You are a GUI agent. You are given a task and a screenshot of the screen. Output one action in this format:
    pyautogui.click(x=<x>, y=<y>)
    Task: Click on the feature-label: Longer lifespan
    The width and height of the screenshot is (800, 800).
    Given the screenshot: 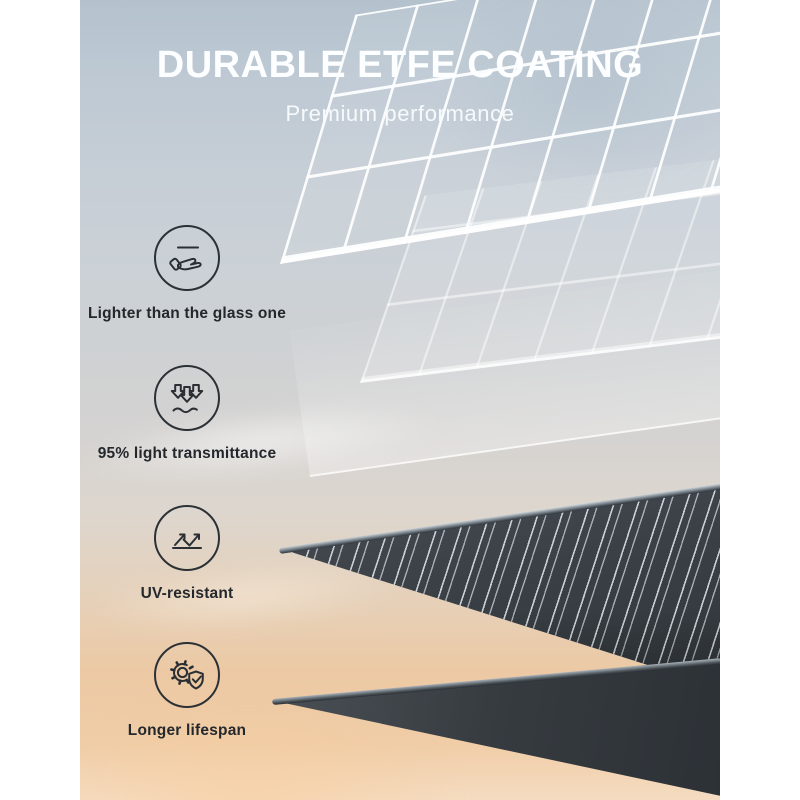 What is the action you would take?
    pyautogui.click(x=187, y=730)
    